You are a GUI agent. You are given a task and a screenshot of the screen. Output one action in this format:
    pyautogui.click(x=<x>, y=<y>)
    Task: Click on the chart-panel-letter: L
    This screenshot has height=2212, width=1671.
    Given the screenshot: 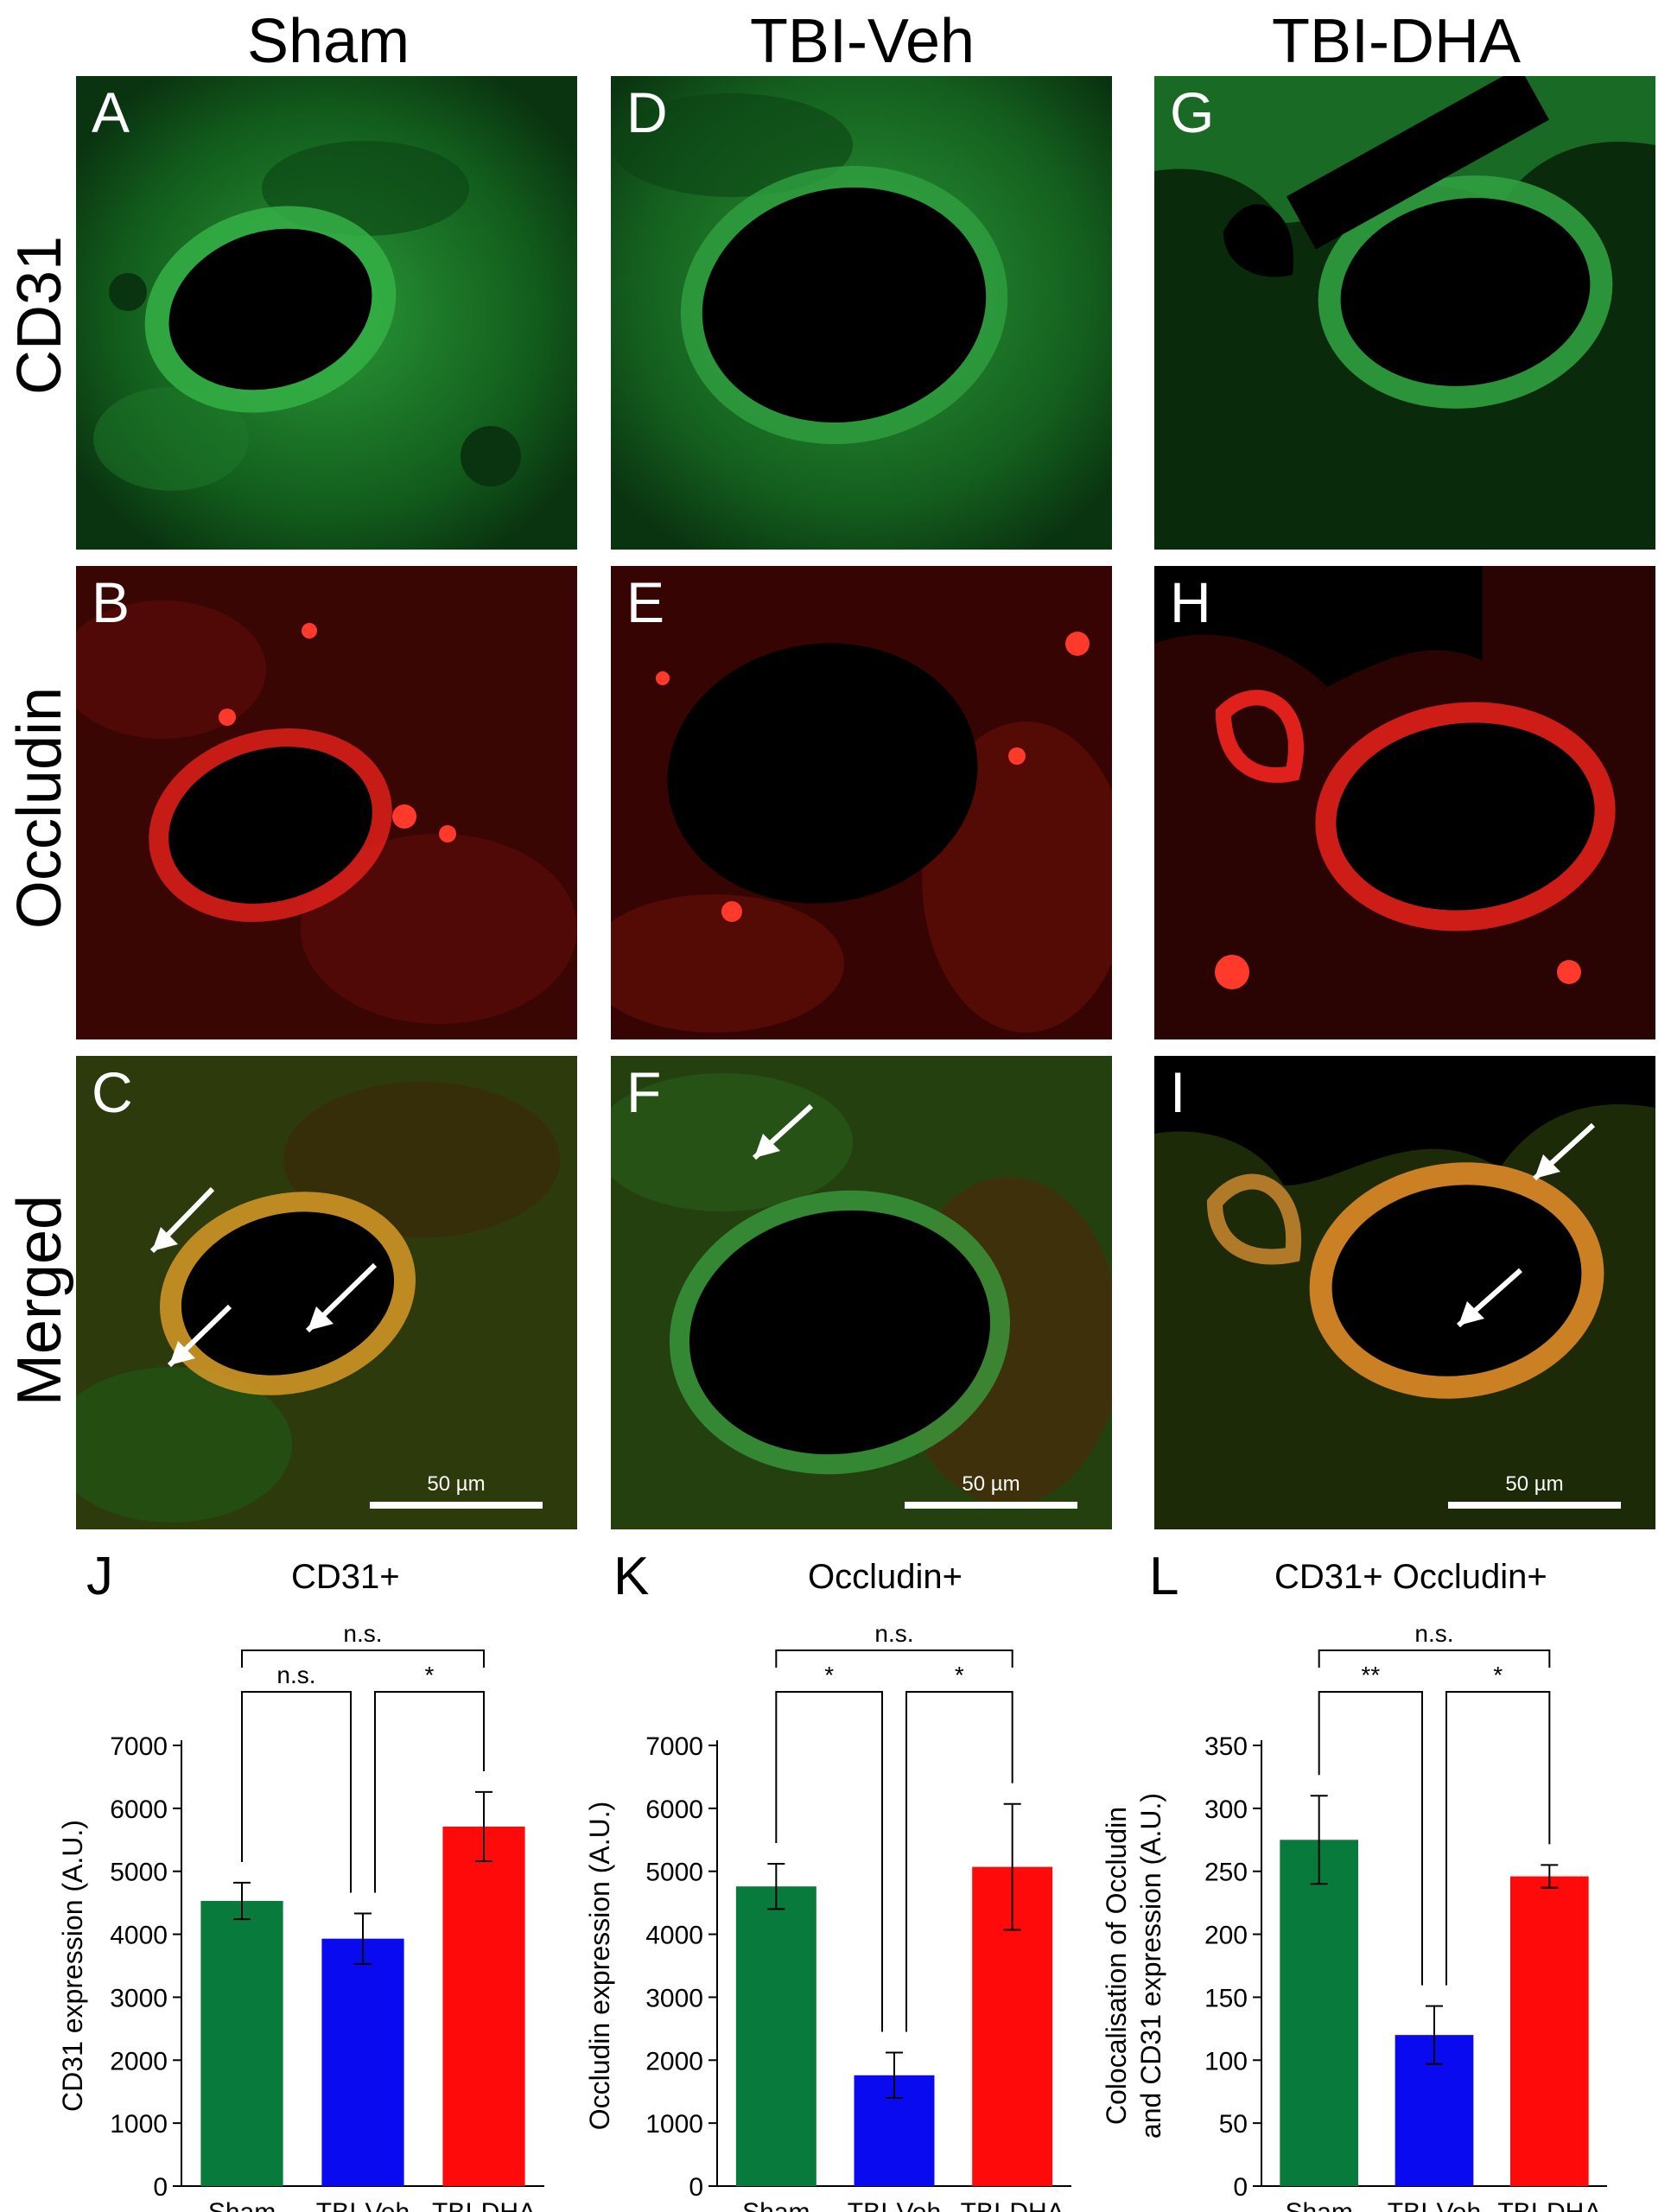 What is the action you would take?
    pyautogui.click(x=1164, y=1576)
    